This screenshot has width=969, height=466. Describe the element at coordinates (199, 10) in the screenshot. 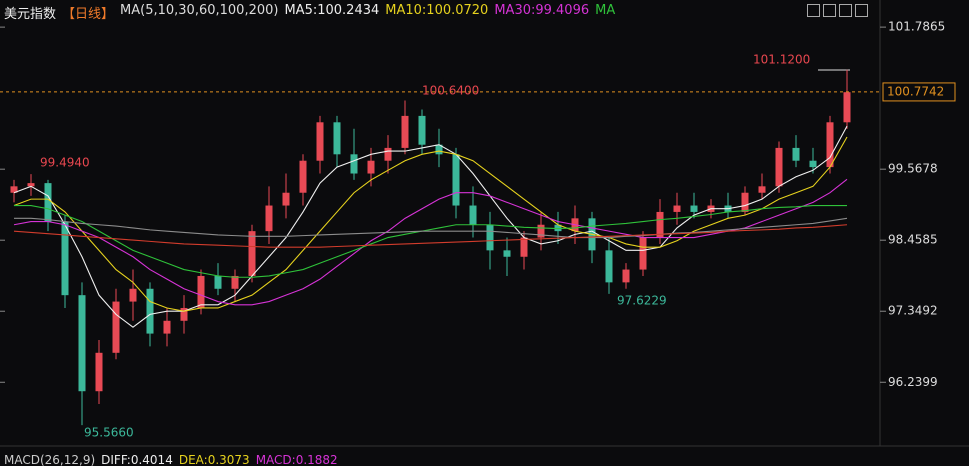

I see `ma-definition: MA(5,10,30,60,100,200)` at that location.